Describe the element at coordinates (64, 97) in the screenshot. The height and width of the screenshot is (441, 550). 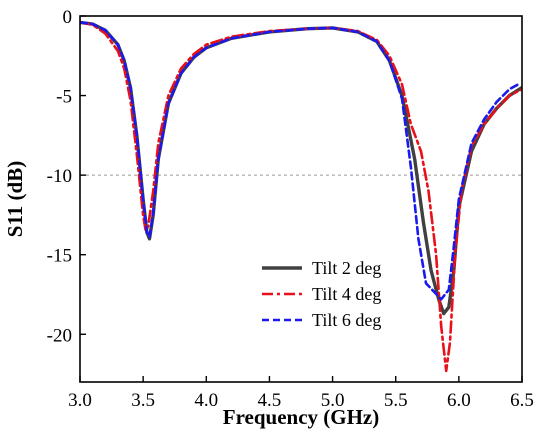
I see `y-tick-label: -5` at that location.